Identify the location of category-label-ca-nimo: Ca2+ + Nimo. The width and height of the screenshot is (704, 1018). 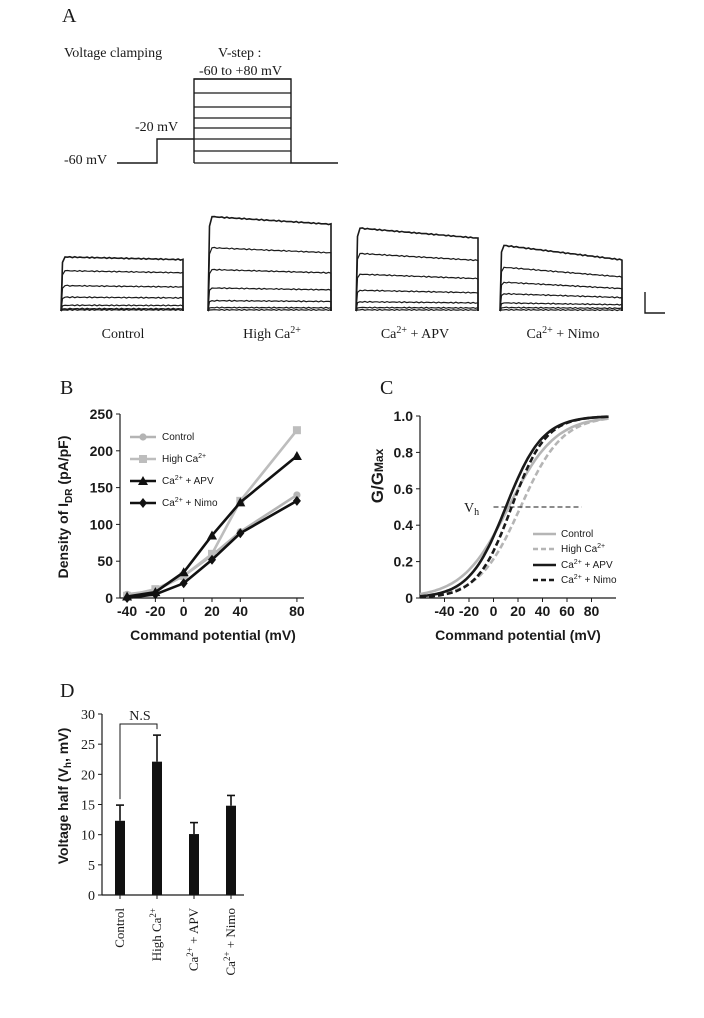
(230, 941).